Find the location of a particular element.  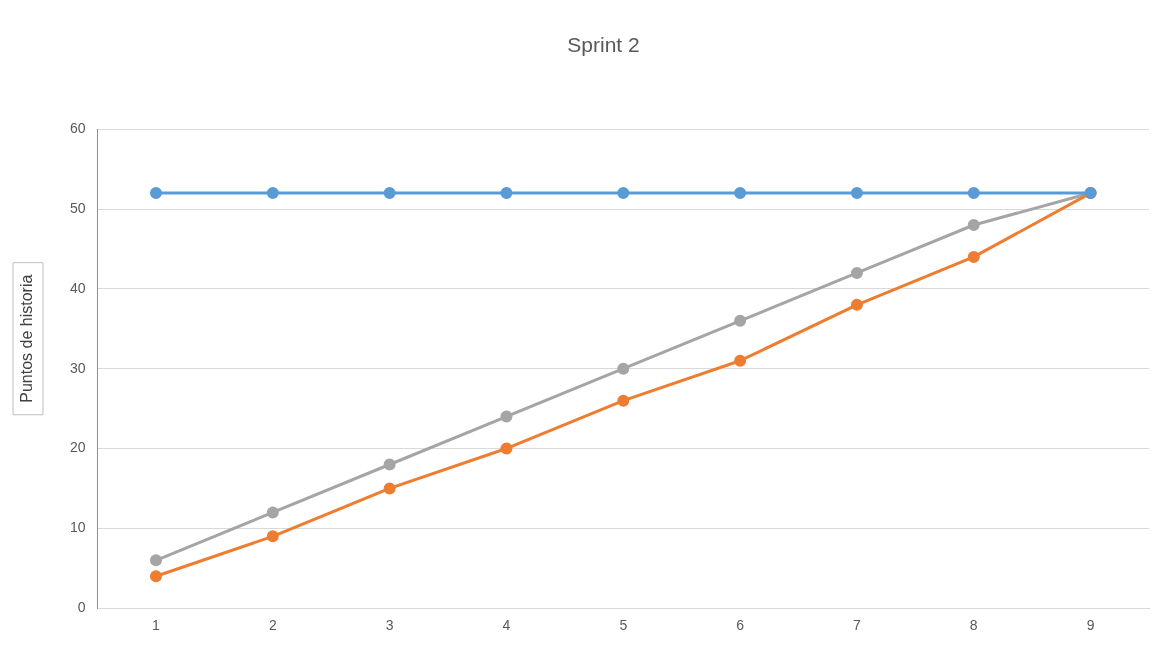

x-tick-label: 1 is located at coordinates (156, 625).